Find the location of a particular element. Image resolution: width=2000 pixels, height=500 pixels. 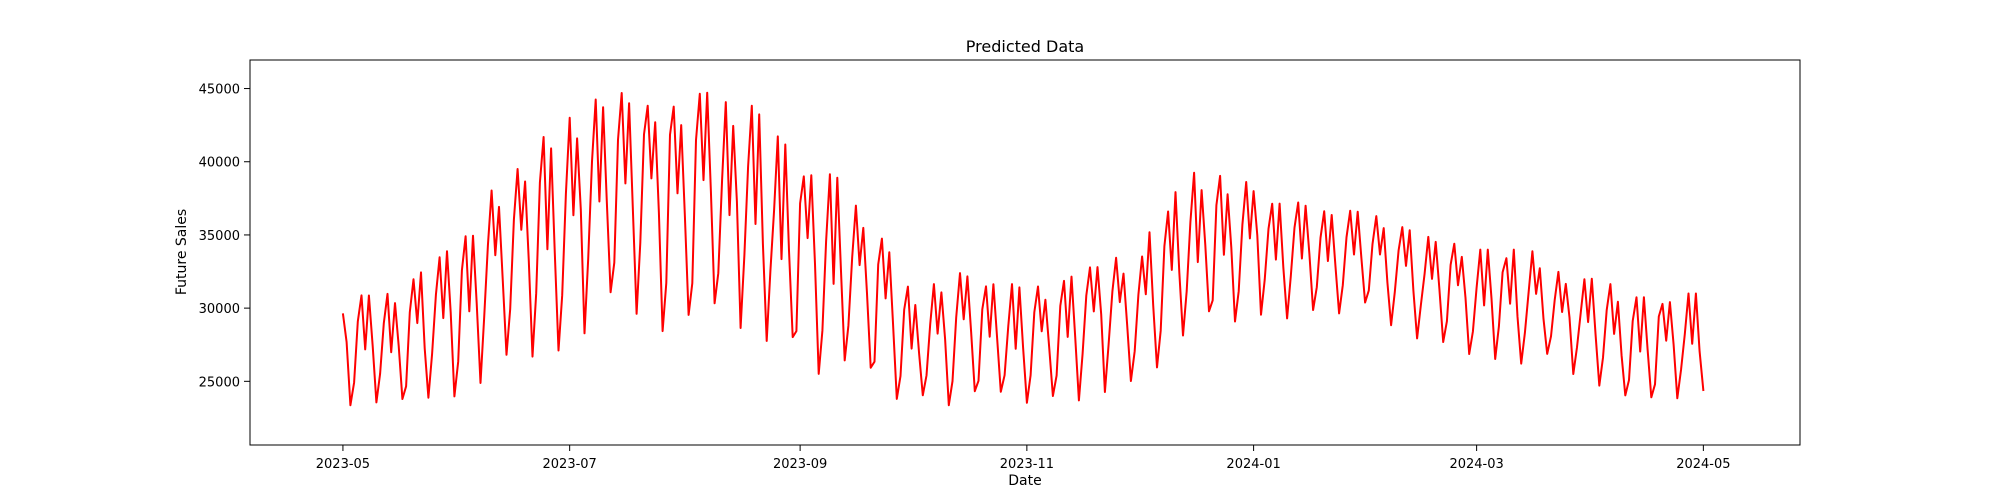

x-tick-label: 2023-05 is located at coordinates (343, 464).